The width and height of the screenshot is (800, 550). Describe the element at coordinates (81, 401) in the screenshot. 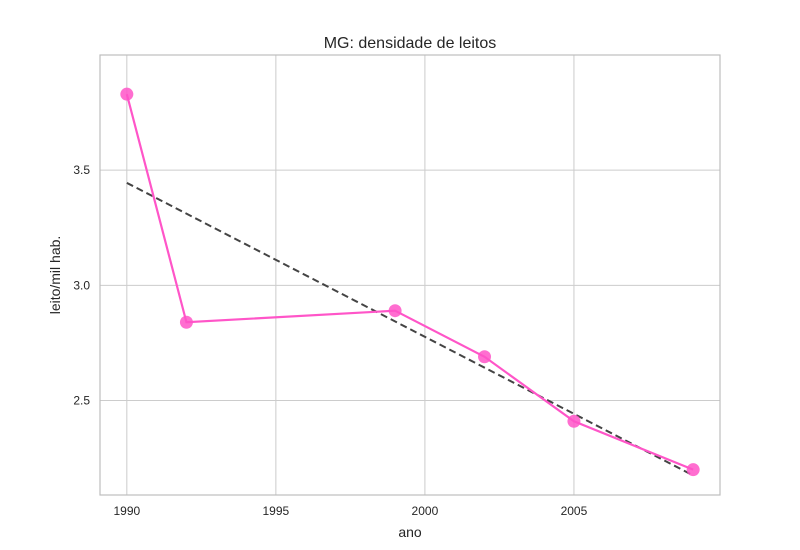

I see `y-tick-label: 2.5` at that location.